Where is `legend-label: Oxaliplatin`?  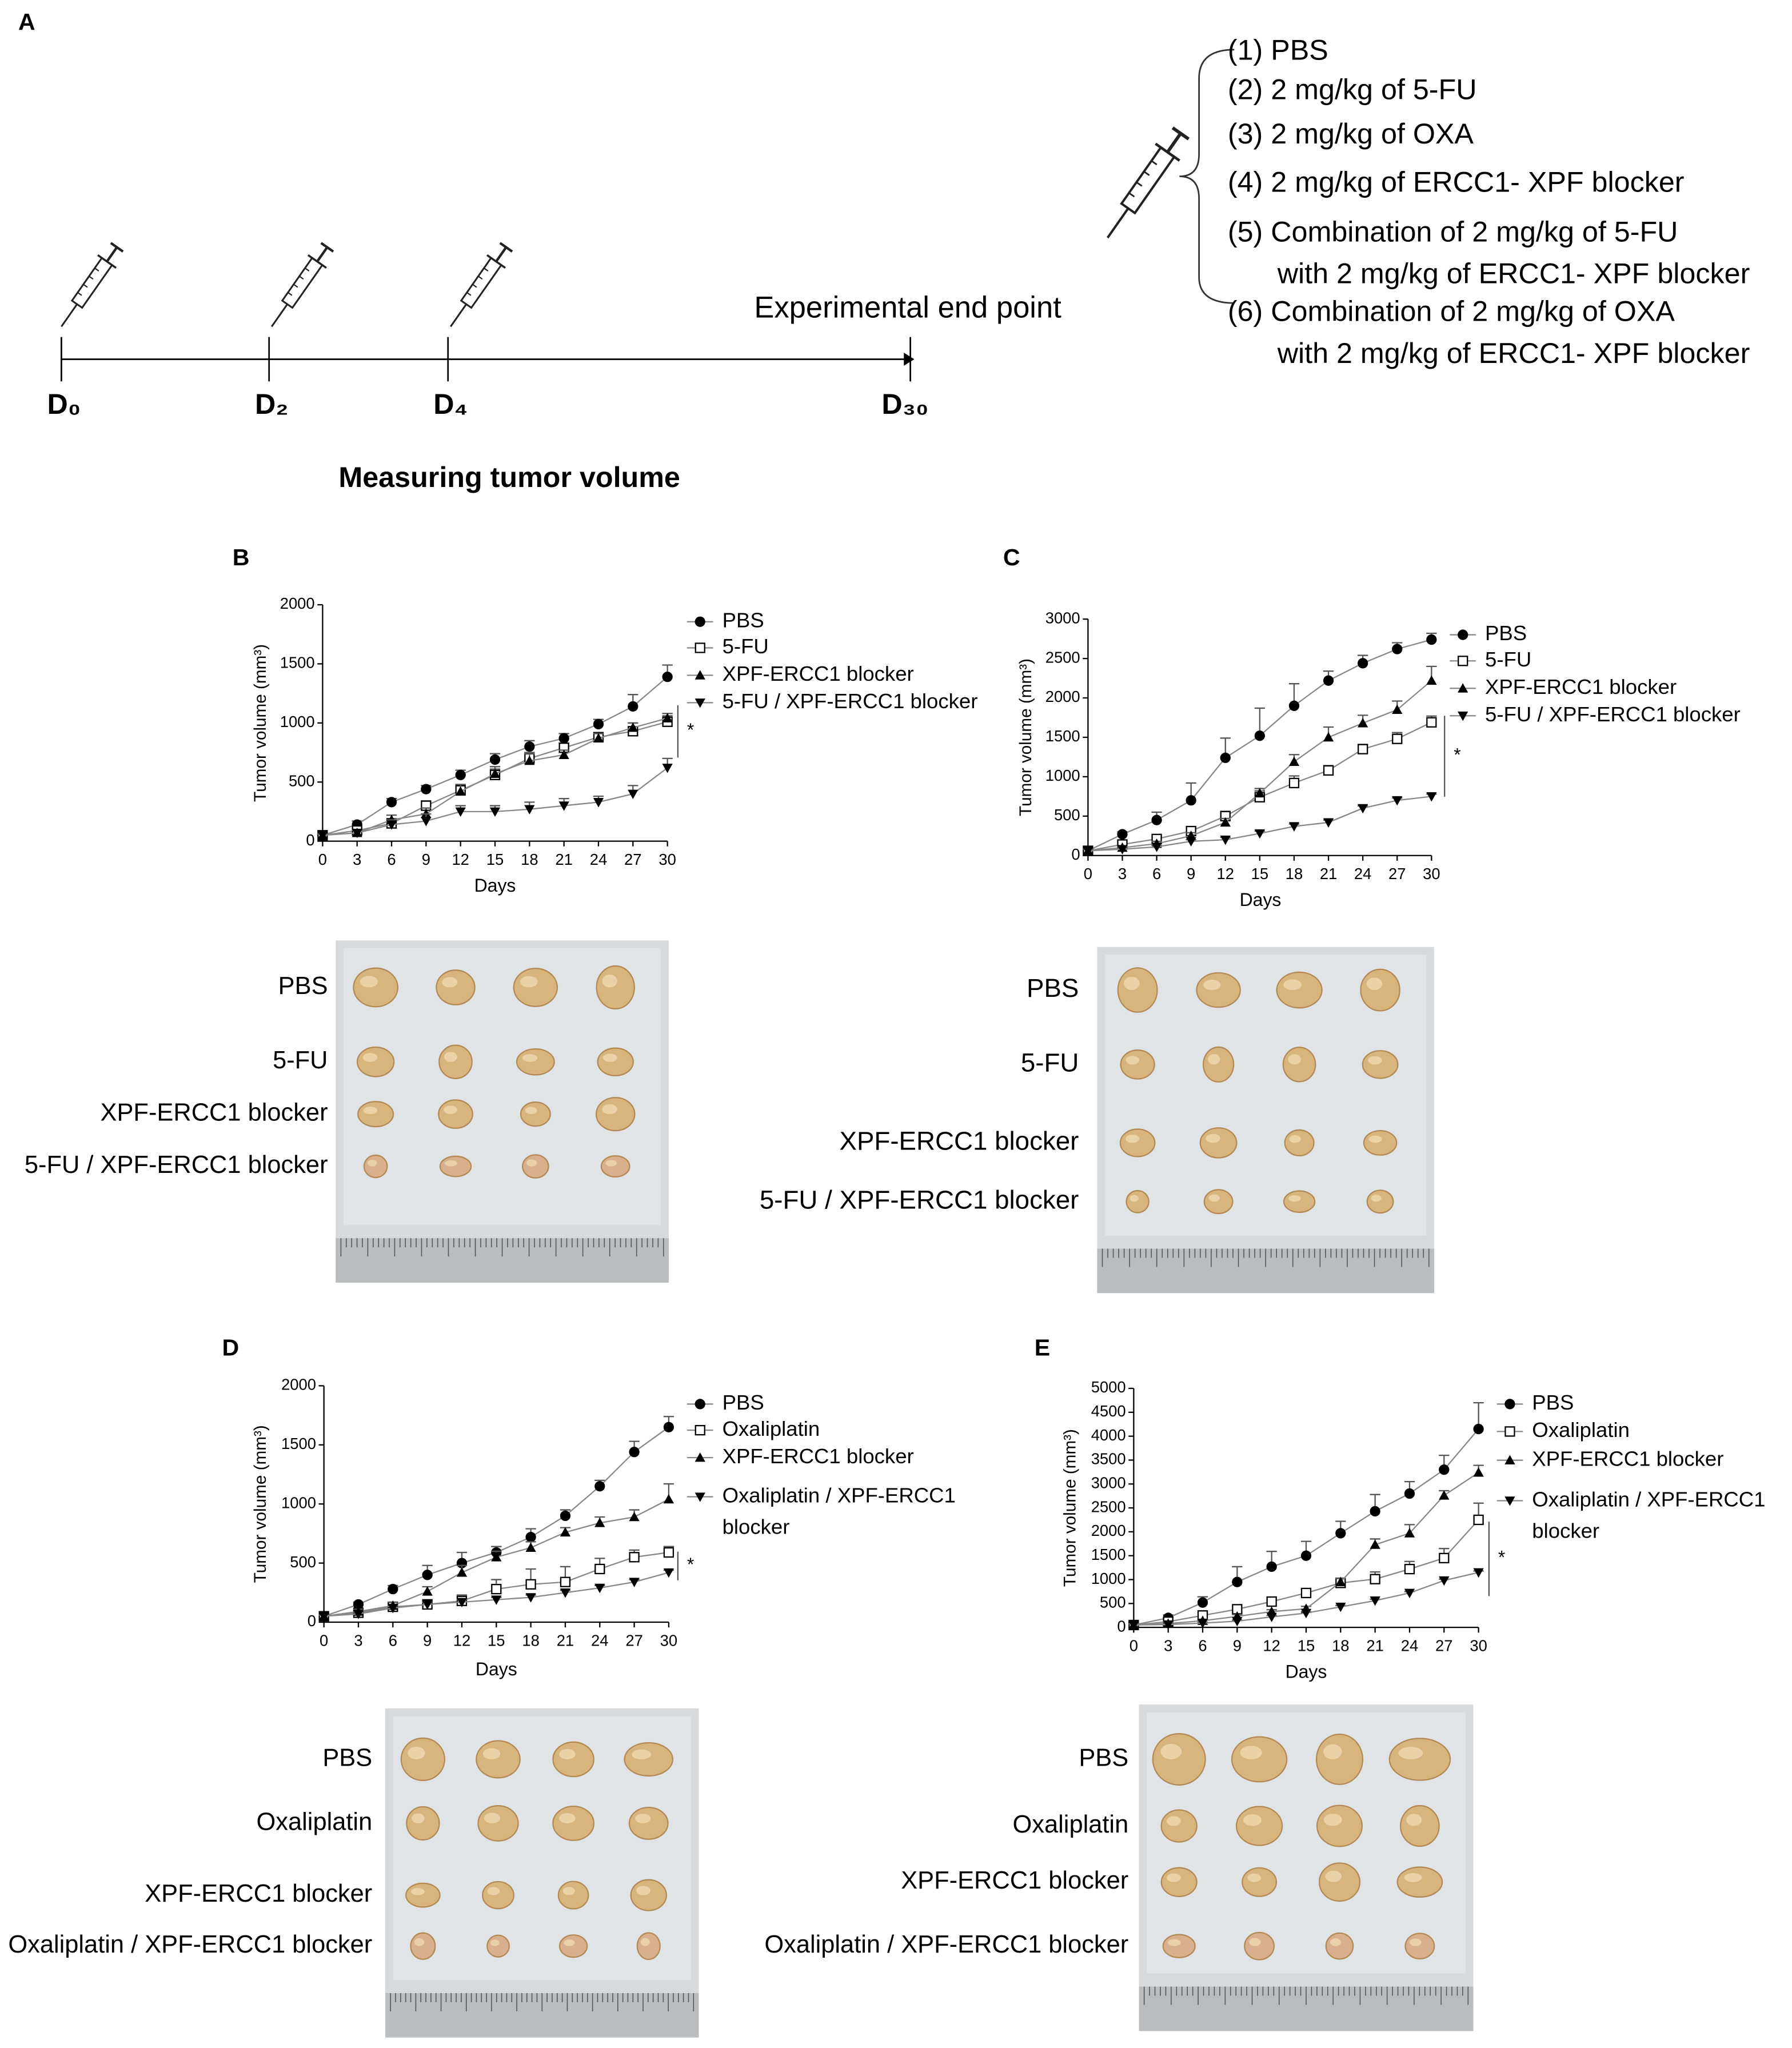 legend-label: Oxaliplatin is located at coordinates (771, 1428).